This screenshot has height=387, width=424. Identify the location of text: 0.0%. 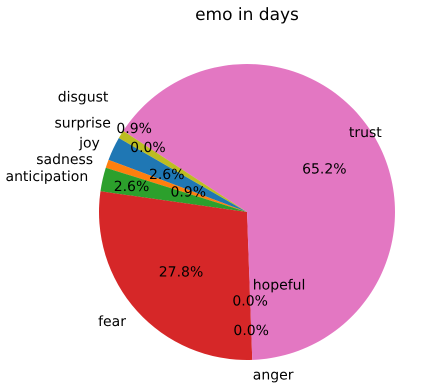
(148, 148).